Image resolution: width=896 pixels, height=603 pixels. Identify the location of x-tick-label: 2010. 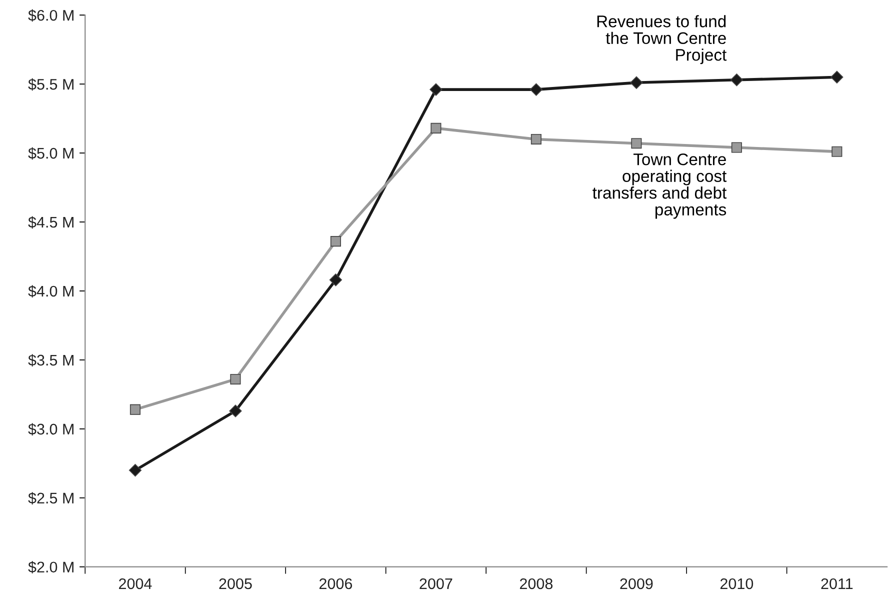
(737, 584).